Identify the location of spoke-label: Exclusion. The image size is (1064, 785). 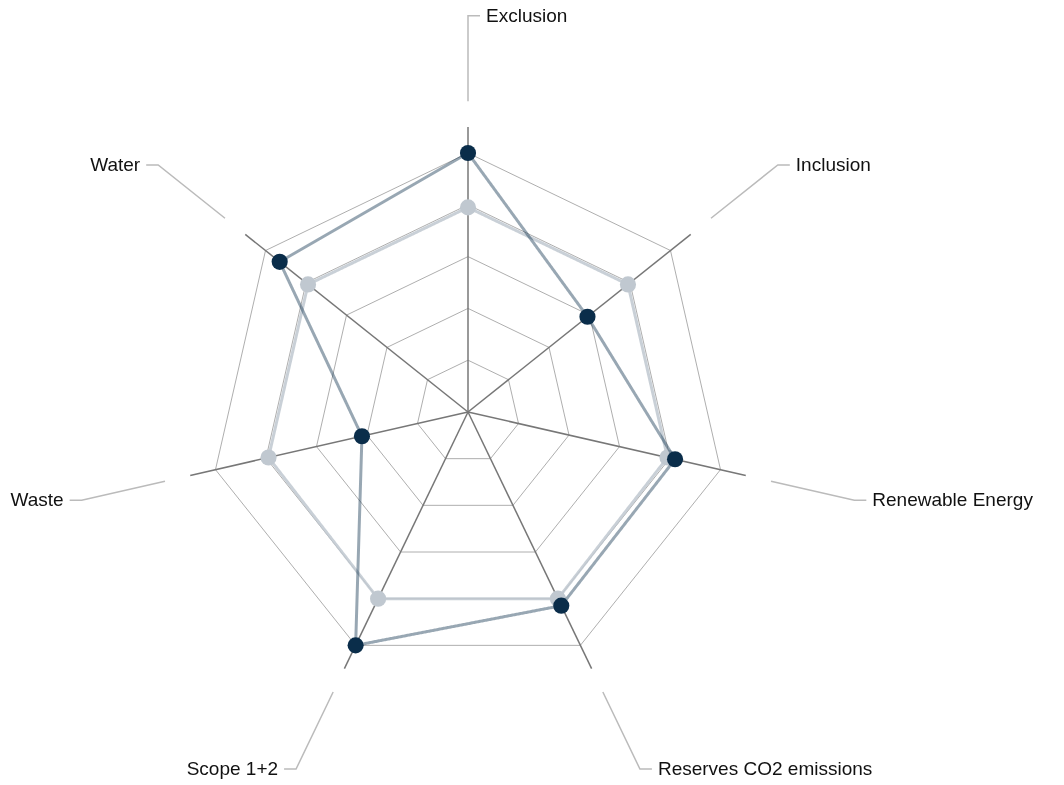
(527, 15).